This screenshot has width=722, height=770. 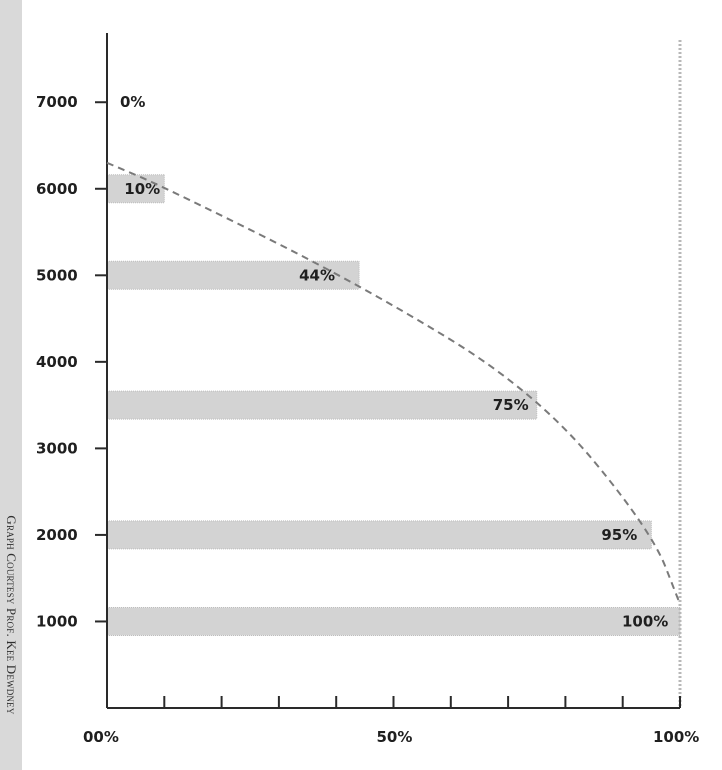 What do you see at coordinates (57, 189) in the screenshot?
I see `y-tick-label: 6000` at bounding box center [57, 189].